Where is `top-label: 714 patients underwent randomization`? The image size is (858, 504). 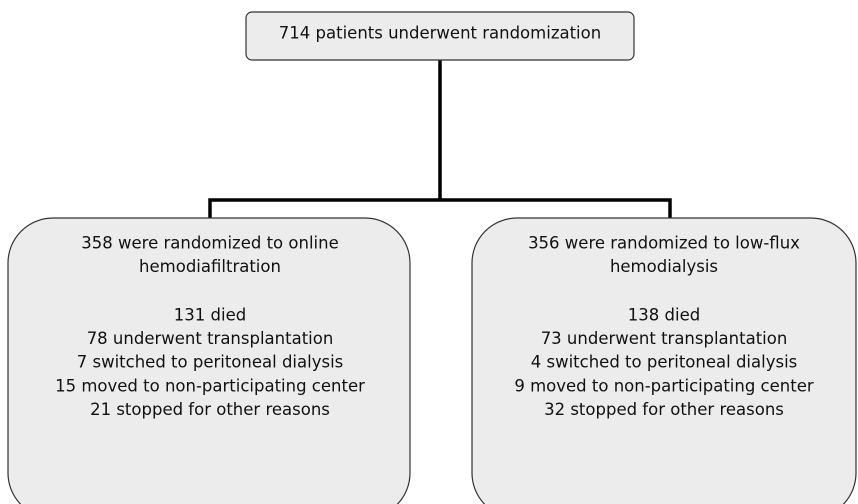
top-label: 714 patients underwent randomization is located at coordinates (440, 33).